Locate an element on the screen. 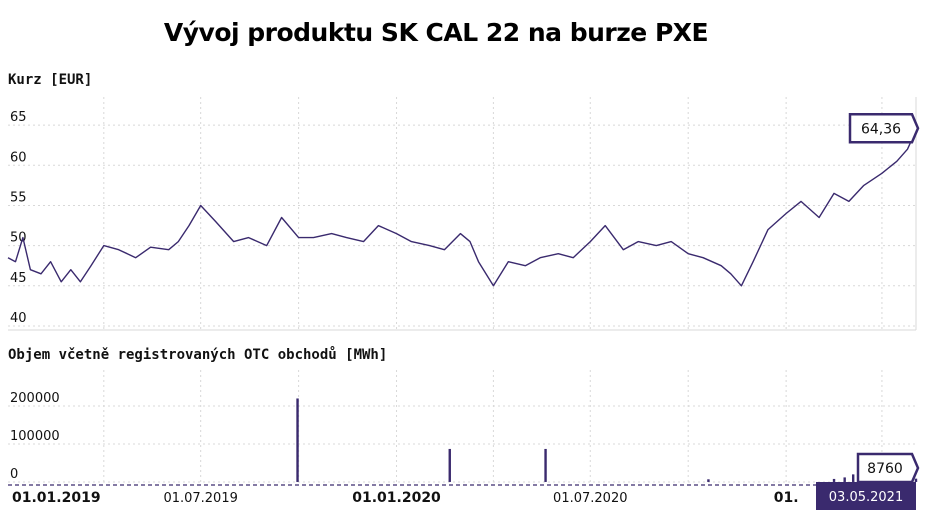  price-tick-label: 40 is located at coordinates (18, 318).